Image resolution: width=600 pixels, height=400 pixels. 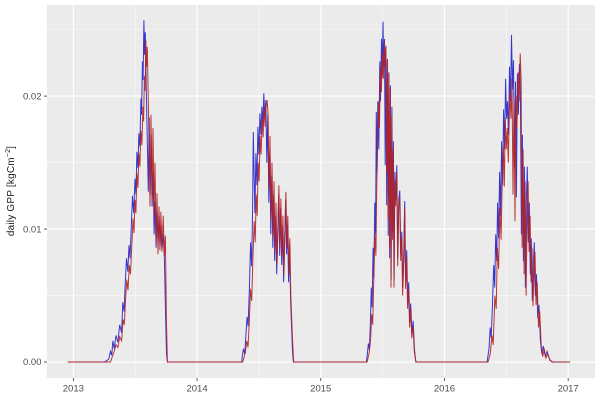 What do you see at coordinates (32, 229) in the screenshot?
I see `y-tick-label: 0.01` at bounding box center [32, 229].